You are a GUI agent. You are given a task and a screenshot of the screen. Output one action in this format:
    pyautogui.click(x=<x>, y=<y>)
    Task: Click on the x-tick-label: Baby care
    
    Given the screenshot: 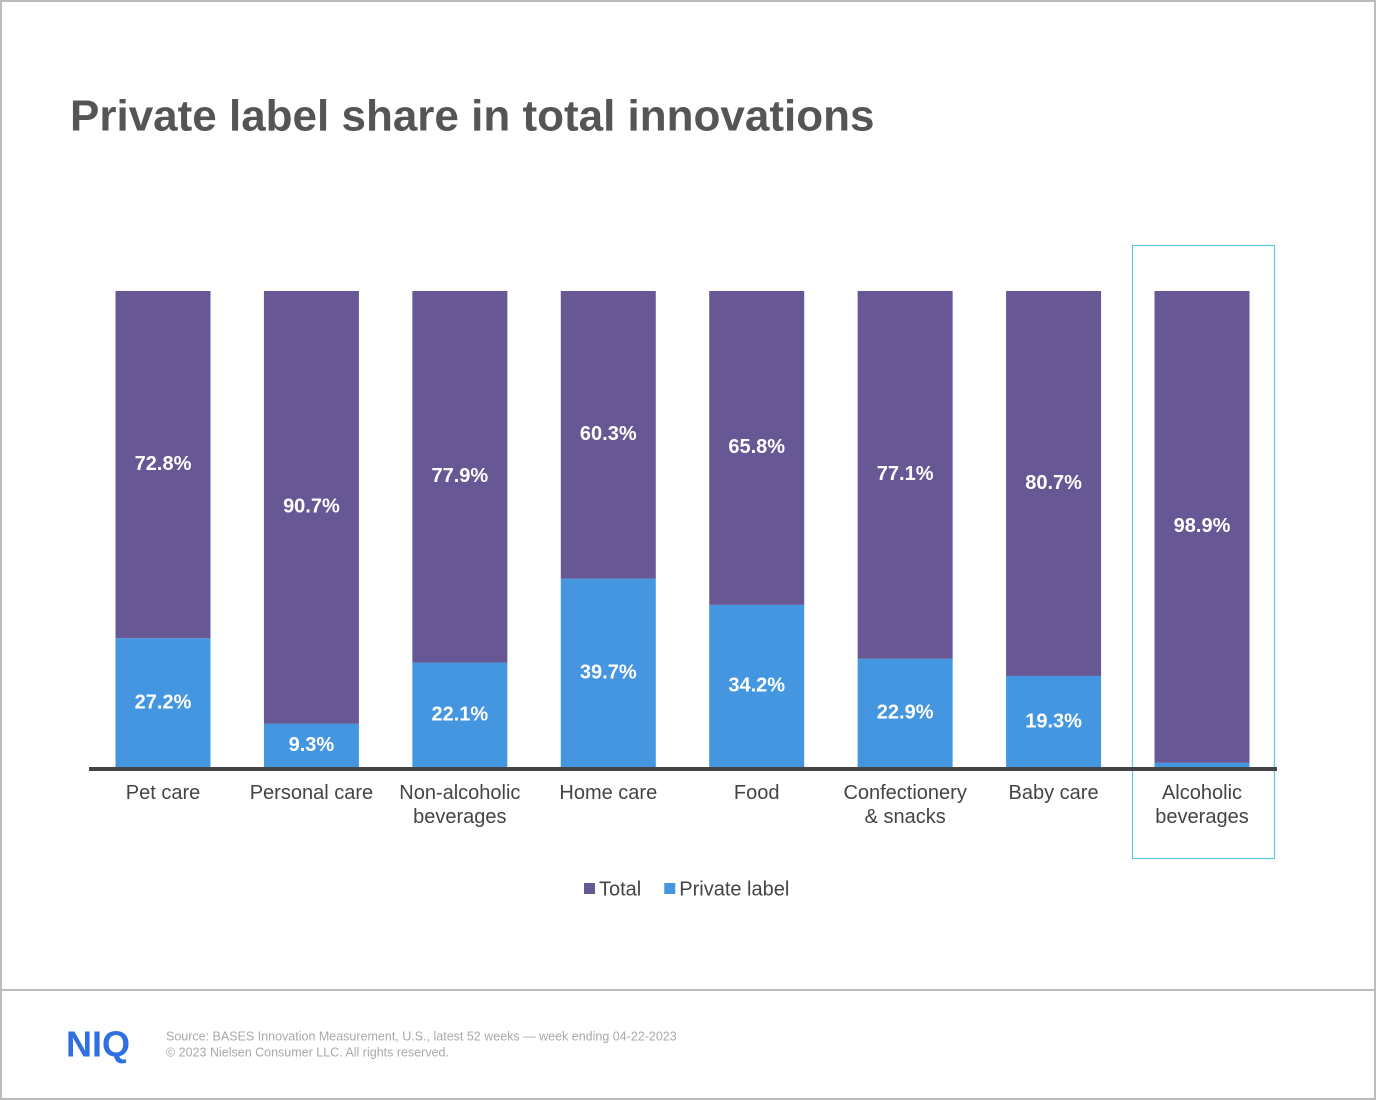 What is the action you would take?
    pyautogui.click(x=1053, y=793)
    